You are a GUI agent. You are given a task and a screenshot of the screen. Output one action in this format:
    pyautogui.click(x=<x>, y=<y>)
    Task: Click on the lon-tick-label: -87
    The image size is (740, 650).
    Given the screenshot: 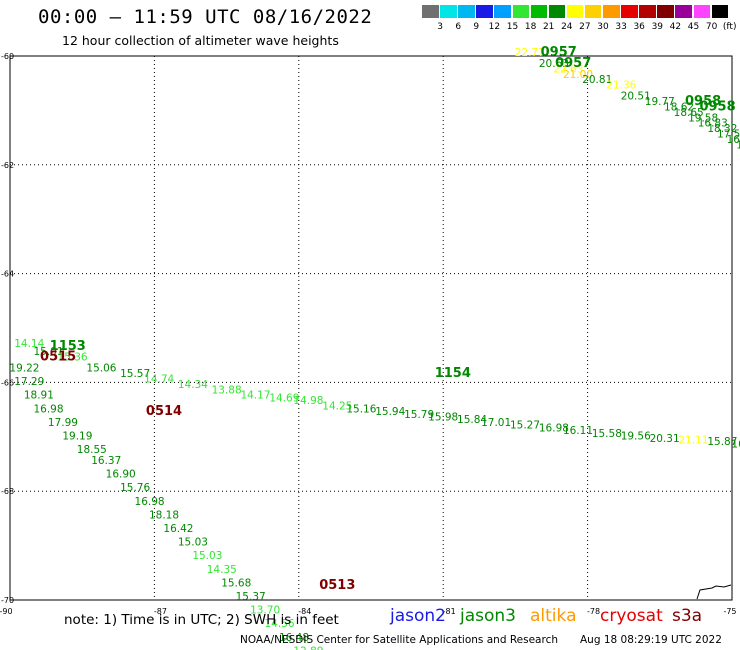 What is the action you would take?
    pyautogui.click(x=160, y=611)
    